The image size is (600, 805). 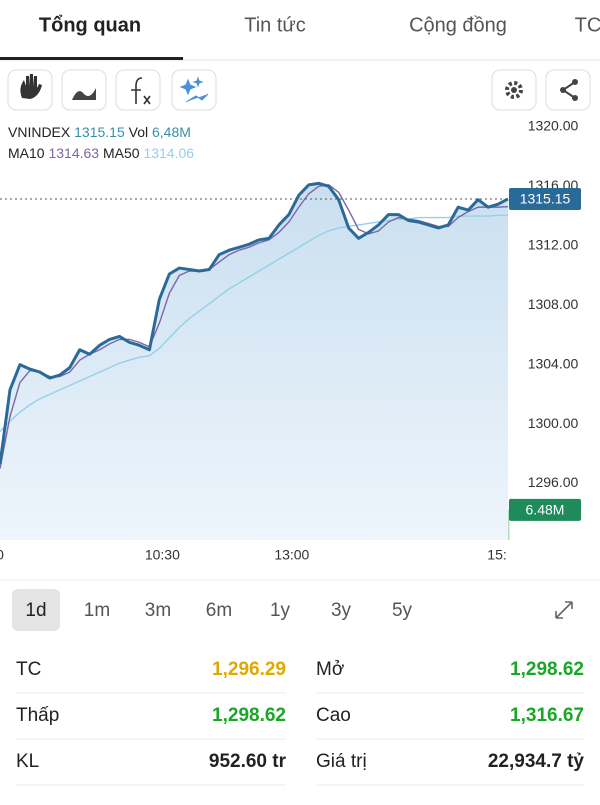 What do you see at coordinates (162, 555) in the screenshot?
I see `x-tick-label: 10:30` at bounding box center [162, 555].